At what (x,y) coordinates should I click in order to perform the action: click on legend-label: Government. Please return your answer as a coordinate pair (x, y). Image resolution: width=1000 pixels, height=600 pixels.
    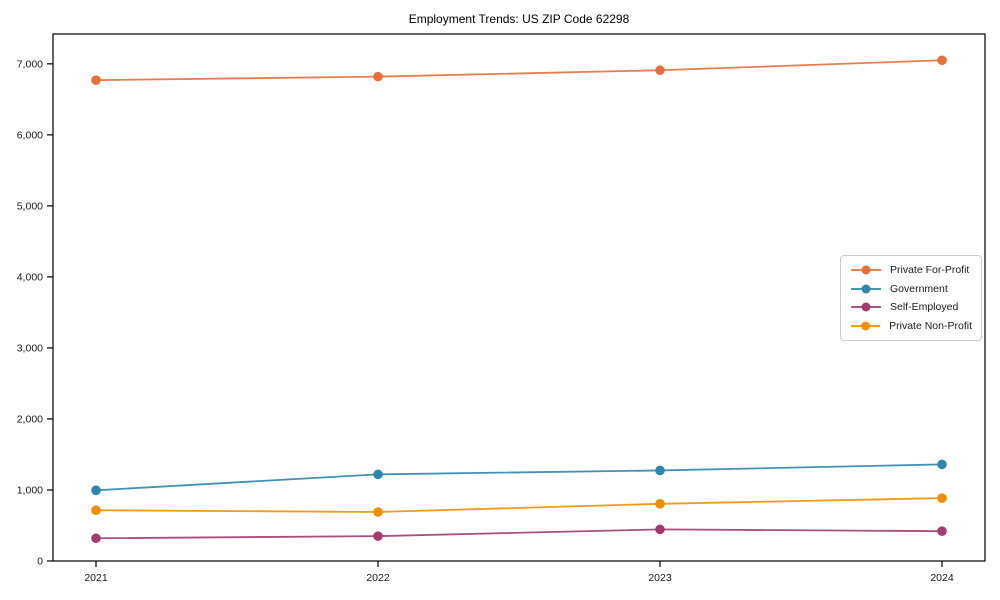
    Looking at the image, I should click on (919, 288).